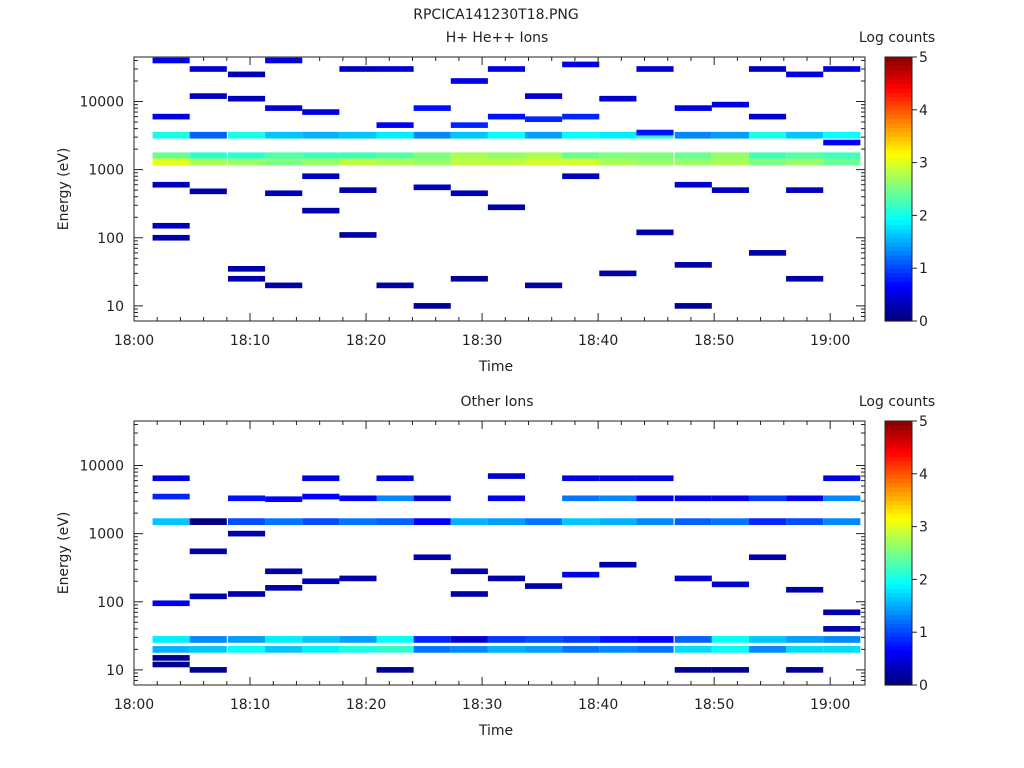 The width and height of the screenshot is (1024, 768). I want to click on colorbar-frame, so click(898, 553).